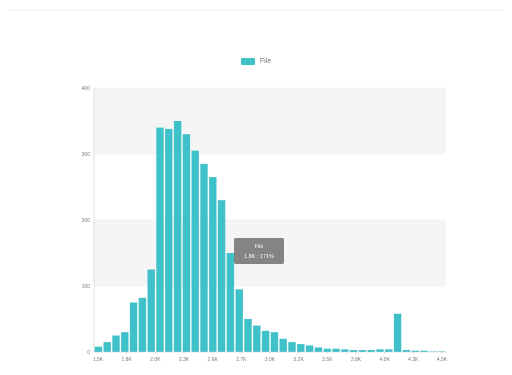 The height and width of the screenshot is (375, 512). Describe the element at coordinates (86, 89) in the screenshot. I see `y-tick-label: 400` at that location.